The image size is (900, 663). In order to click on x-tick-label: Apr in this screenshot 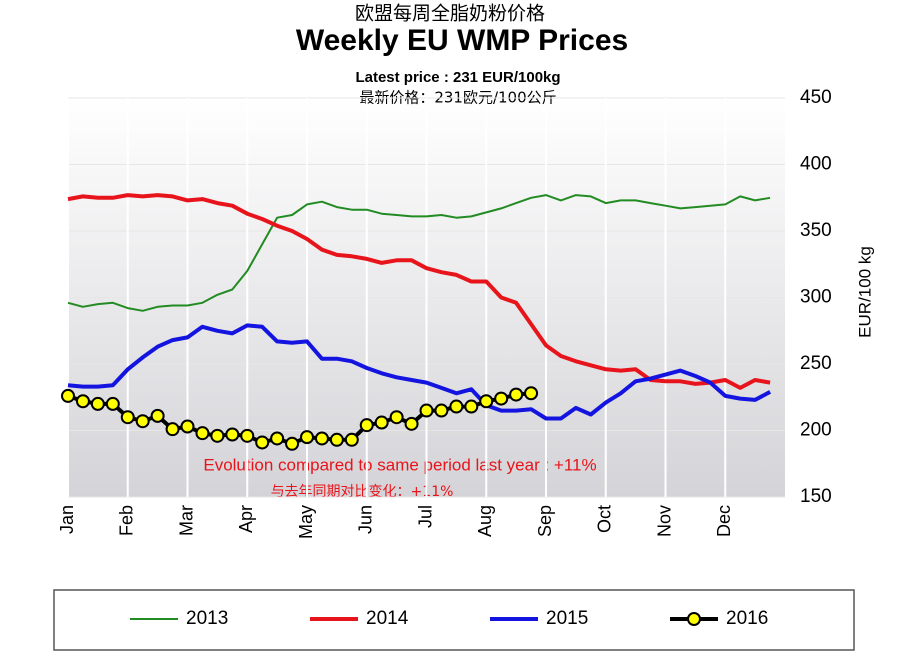, I will do `click(246, 519)`.